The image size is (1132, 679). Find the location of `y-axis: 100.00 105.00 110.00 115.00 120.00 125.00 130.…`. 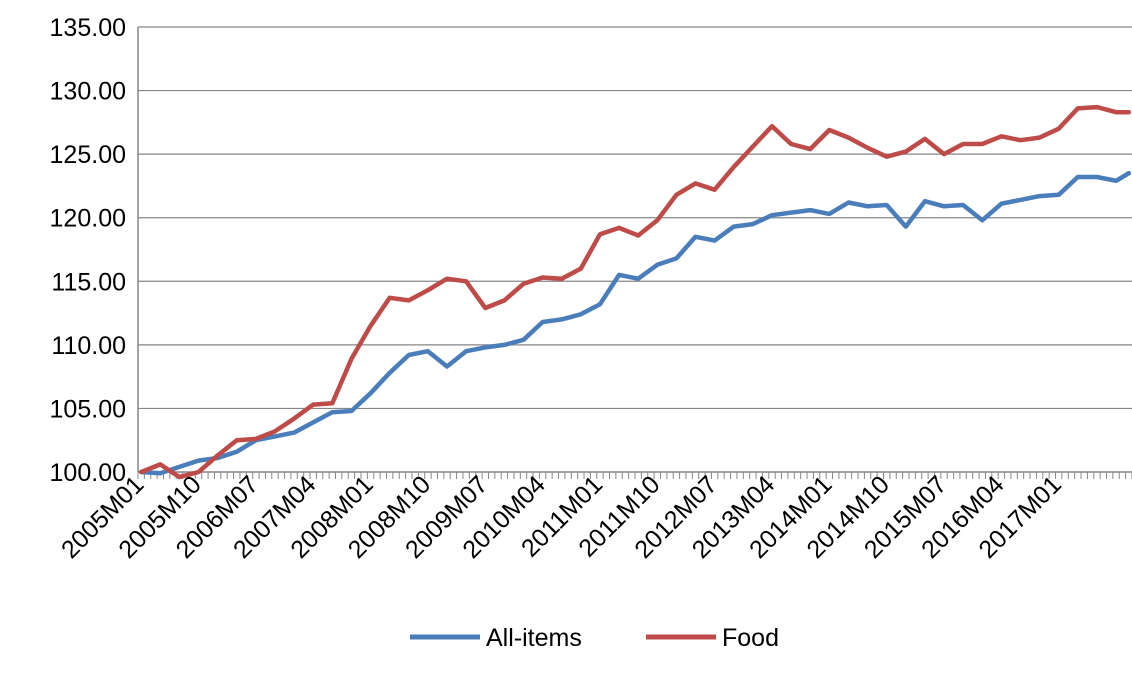

y-axis: 100.00 105.00 110.00 115.00 120.00 125.00 130.… is located at coordinates (94, 250).